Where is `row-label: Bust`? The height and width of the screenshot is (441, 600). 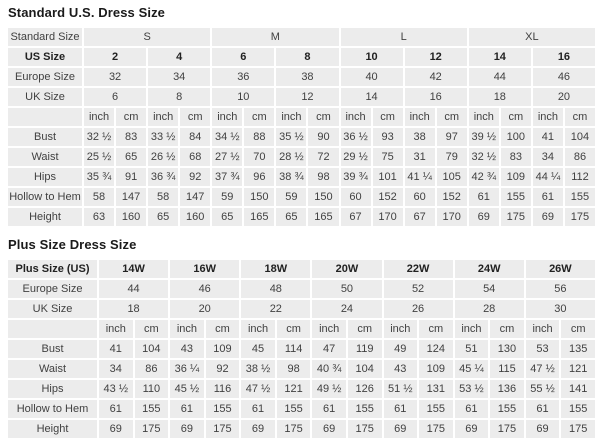 row-label: Bust is located at coordinates (52, 349).